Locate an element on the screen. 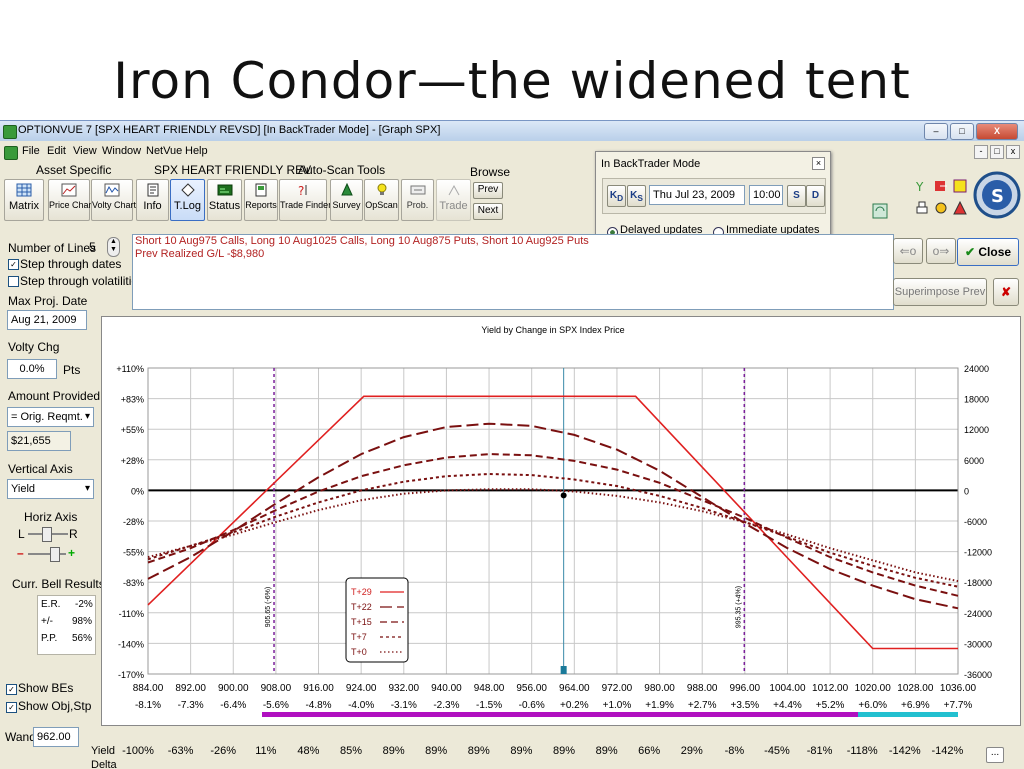 The image size is (1024, 769). yahoo-icon: Y is located at coordinates (922, 186).